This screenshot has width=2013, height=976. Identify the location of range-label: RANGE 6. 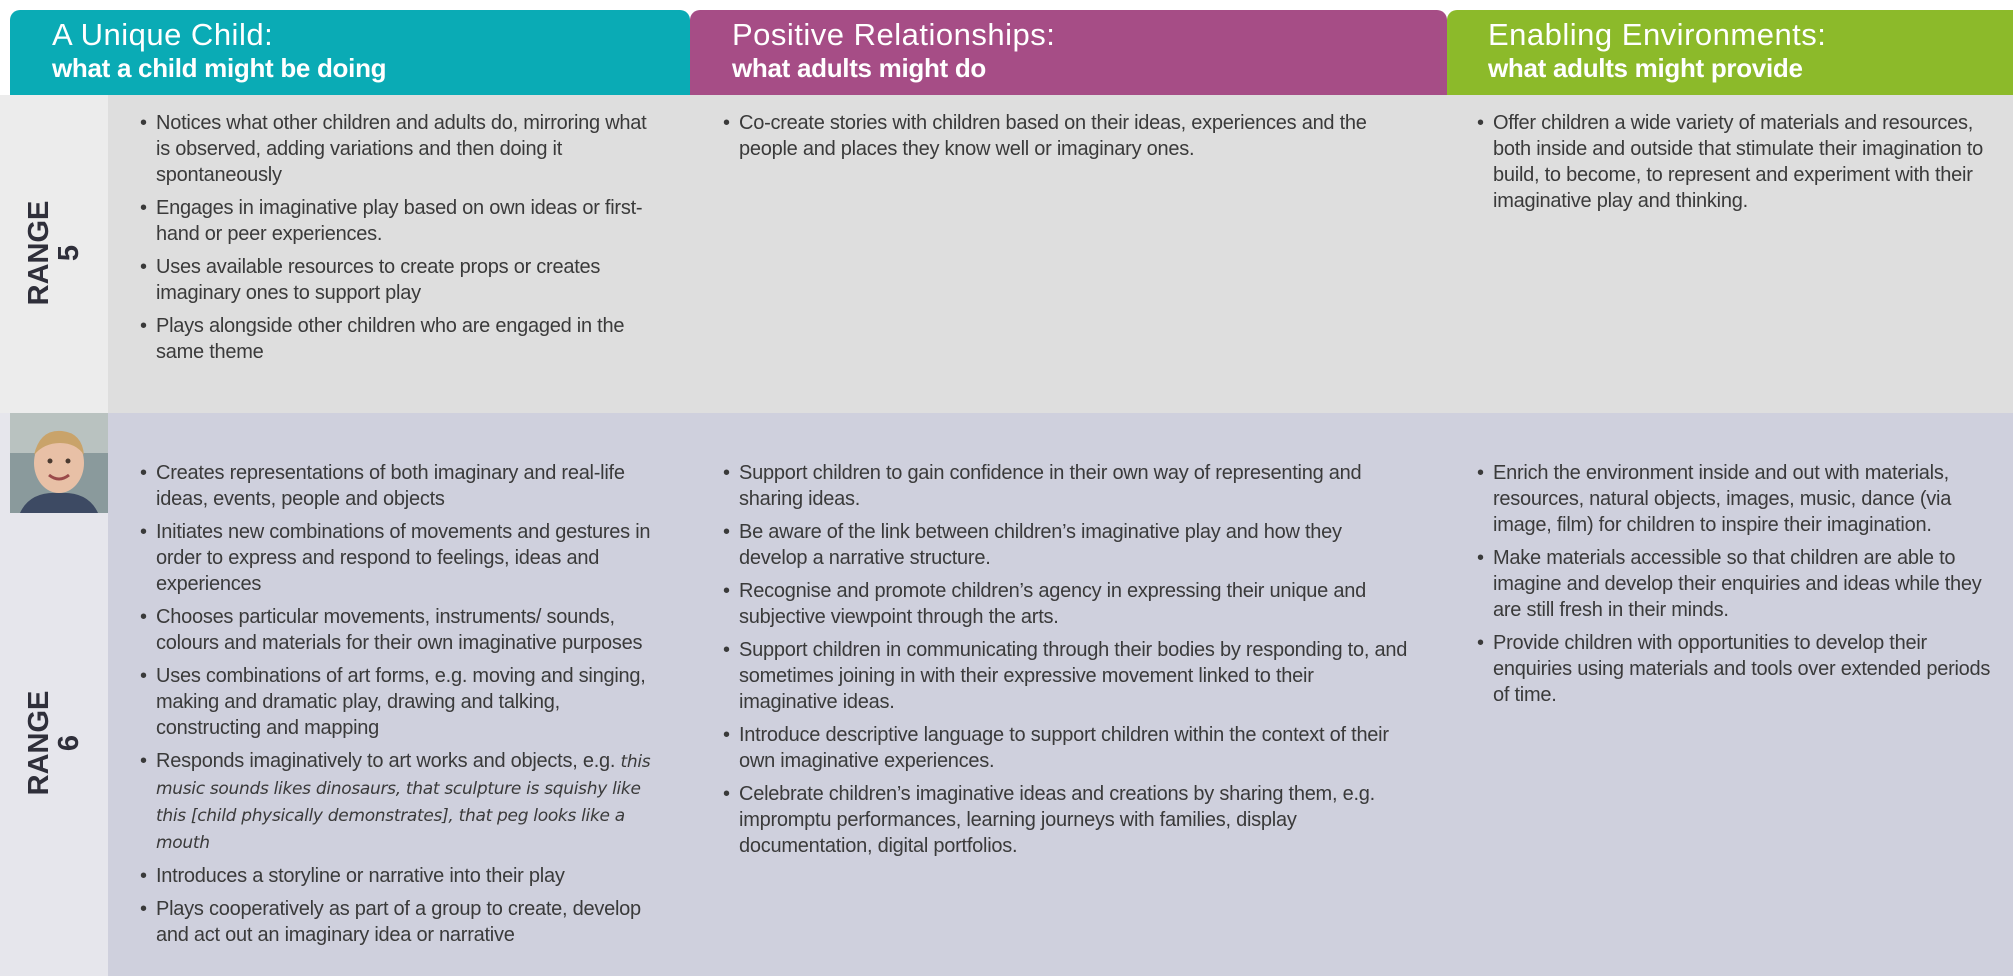
(54, 743).